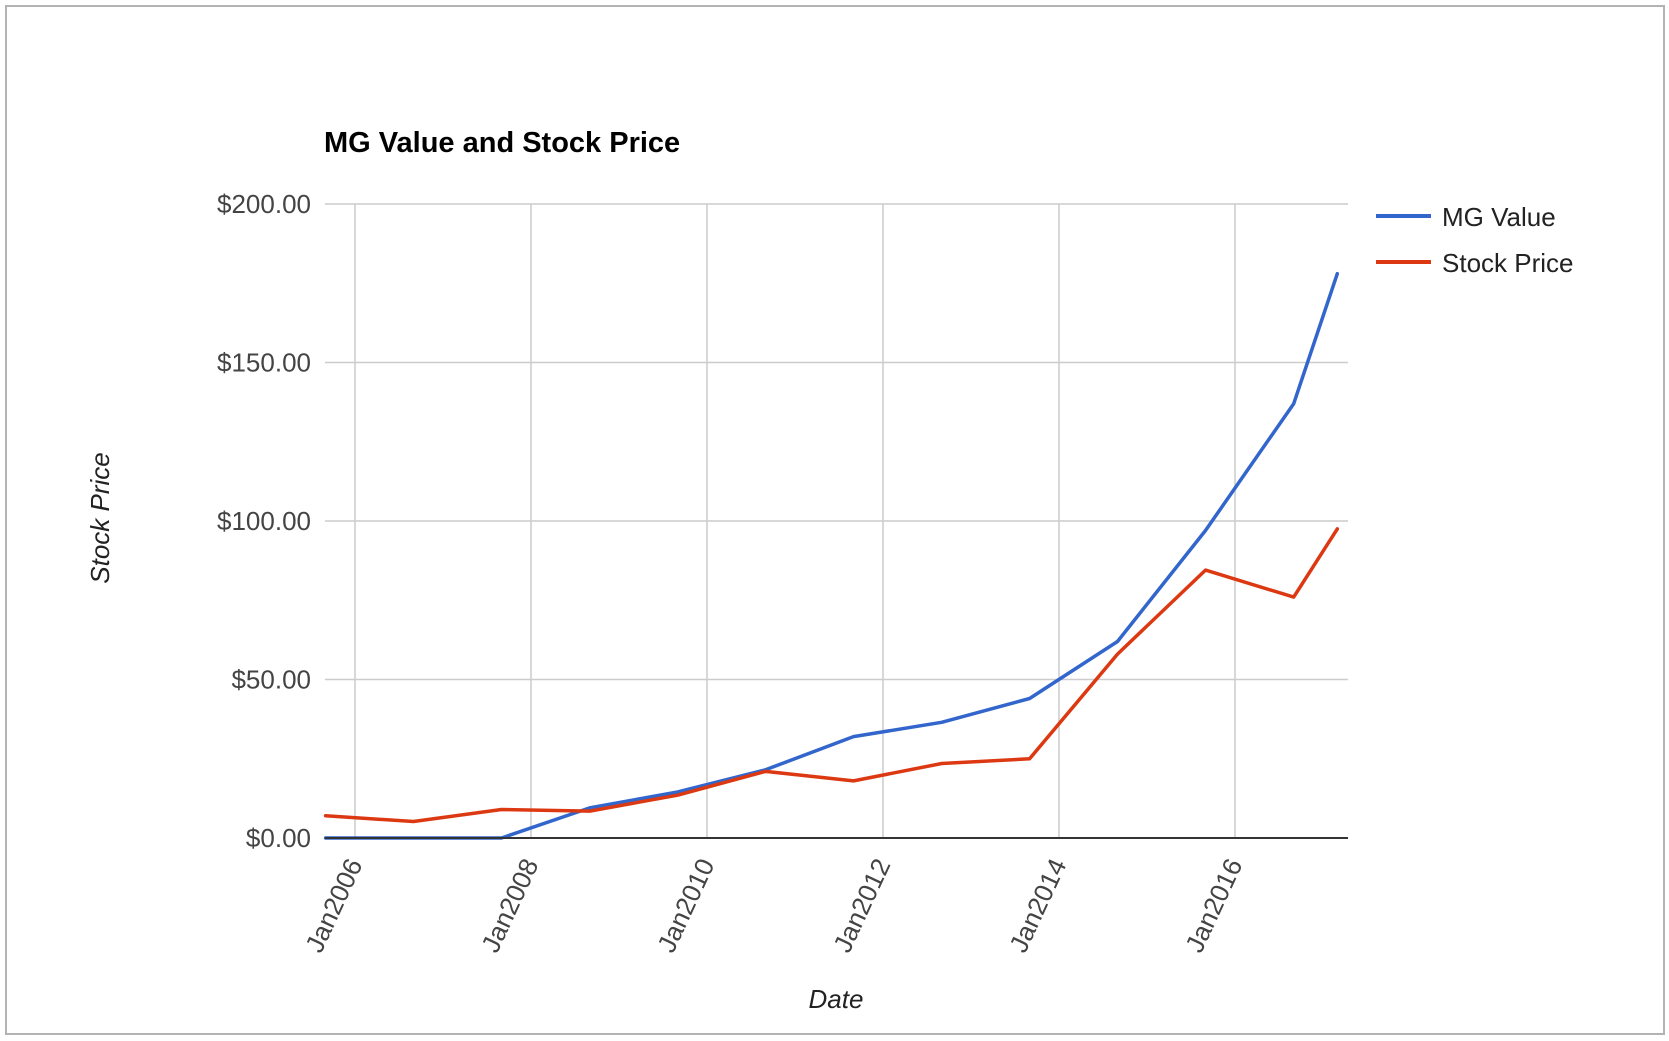 This screenshot has width=1669, height=1041. Describe the element at coordinates (333, 905) in the screenshot. I see `x-tick-label: Jan2006` at that location.